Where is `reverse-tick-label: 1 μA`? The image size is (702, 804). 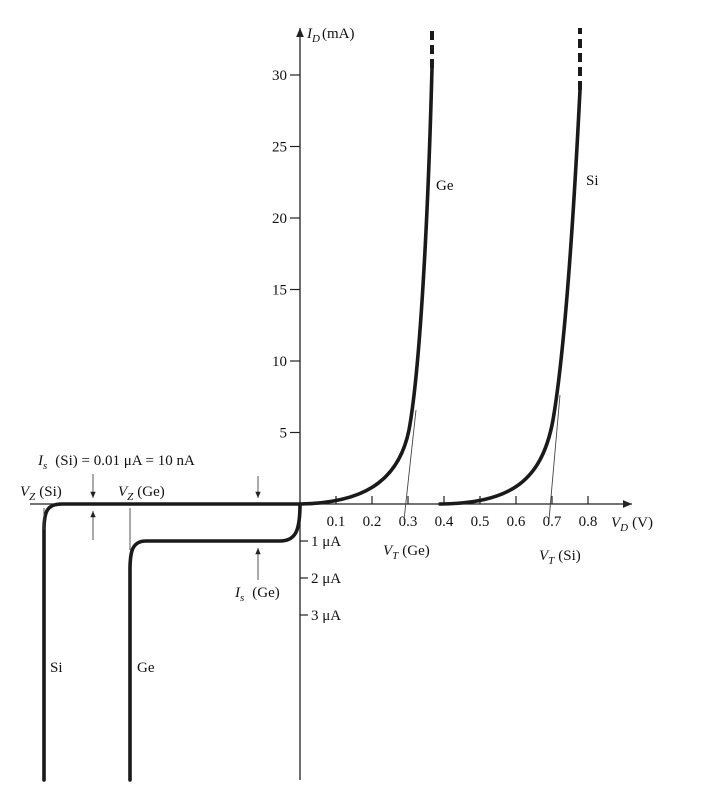 reverse-tick-label: 1 μA is located at coordinates (326, 542).